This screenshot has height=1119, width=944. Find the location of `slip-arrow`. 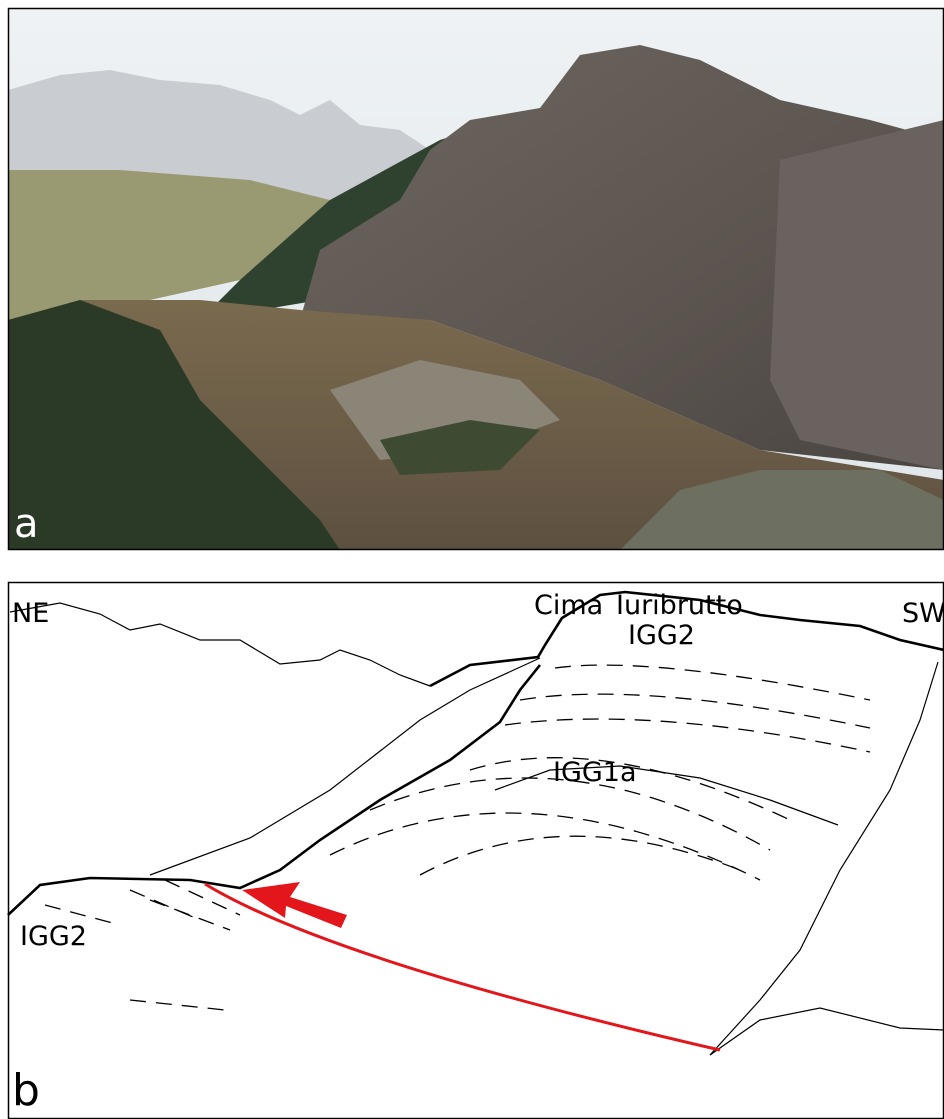

slip-arrow is located at coordinates (294, 905).